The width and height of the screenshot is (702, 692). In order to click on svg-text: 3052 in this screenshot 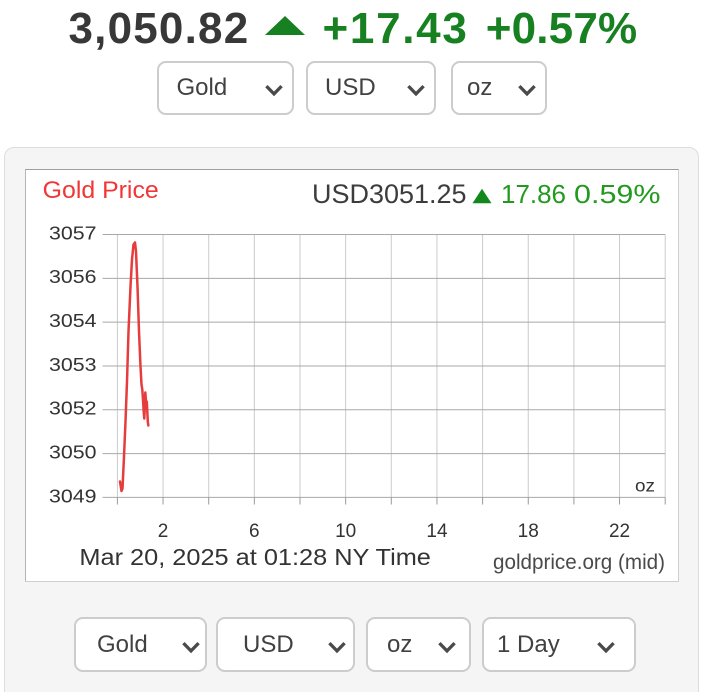, I will do `click(73, 408)`.